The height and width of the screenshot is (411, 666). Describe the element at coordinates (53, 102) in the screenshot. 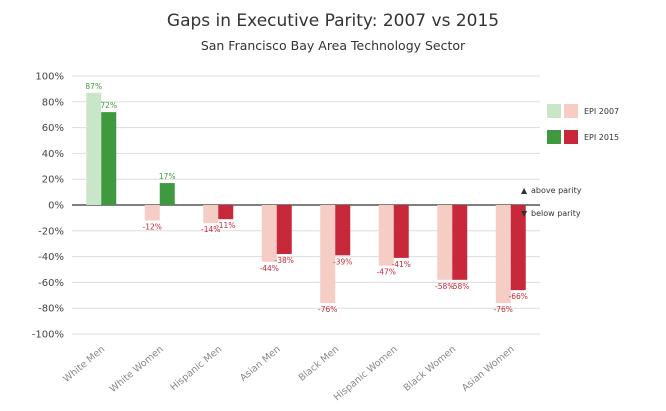

I see `y-tick-label: 80%` at that location.